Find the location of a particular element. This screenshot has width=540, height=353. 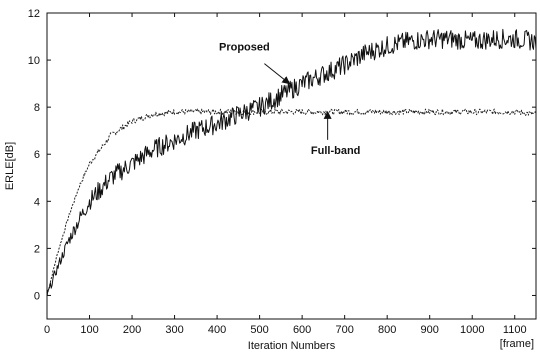

x-tick-label: 300 is located at coordinates (174, 330).